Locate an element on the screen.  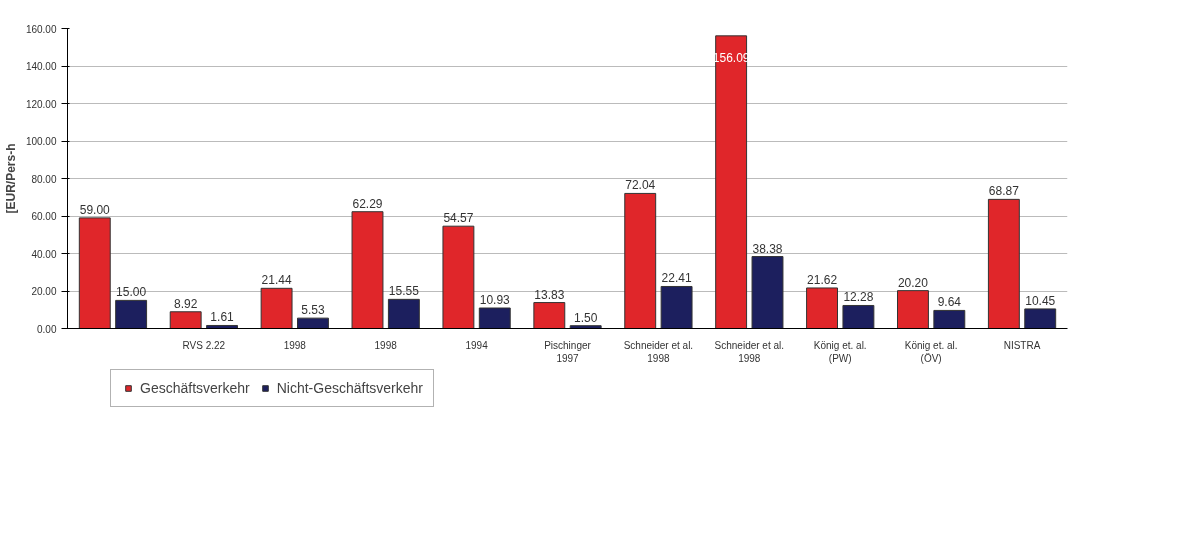
legend-label: Nicht-Geschäftsverkehr is located at coordinates (349, 388).